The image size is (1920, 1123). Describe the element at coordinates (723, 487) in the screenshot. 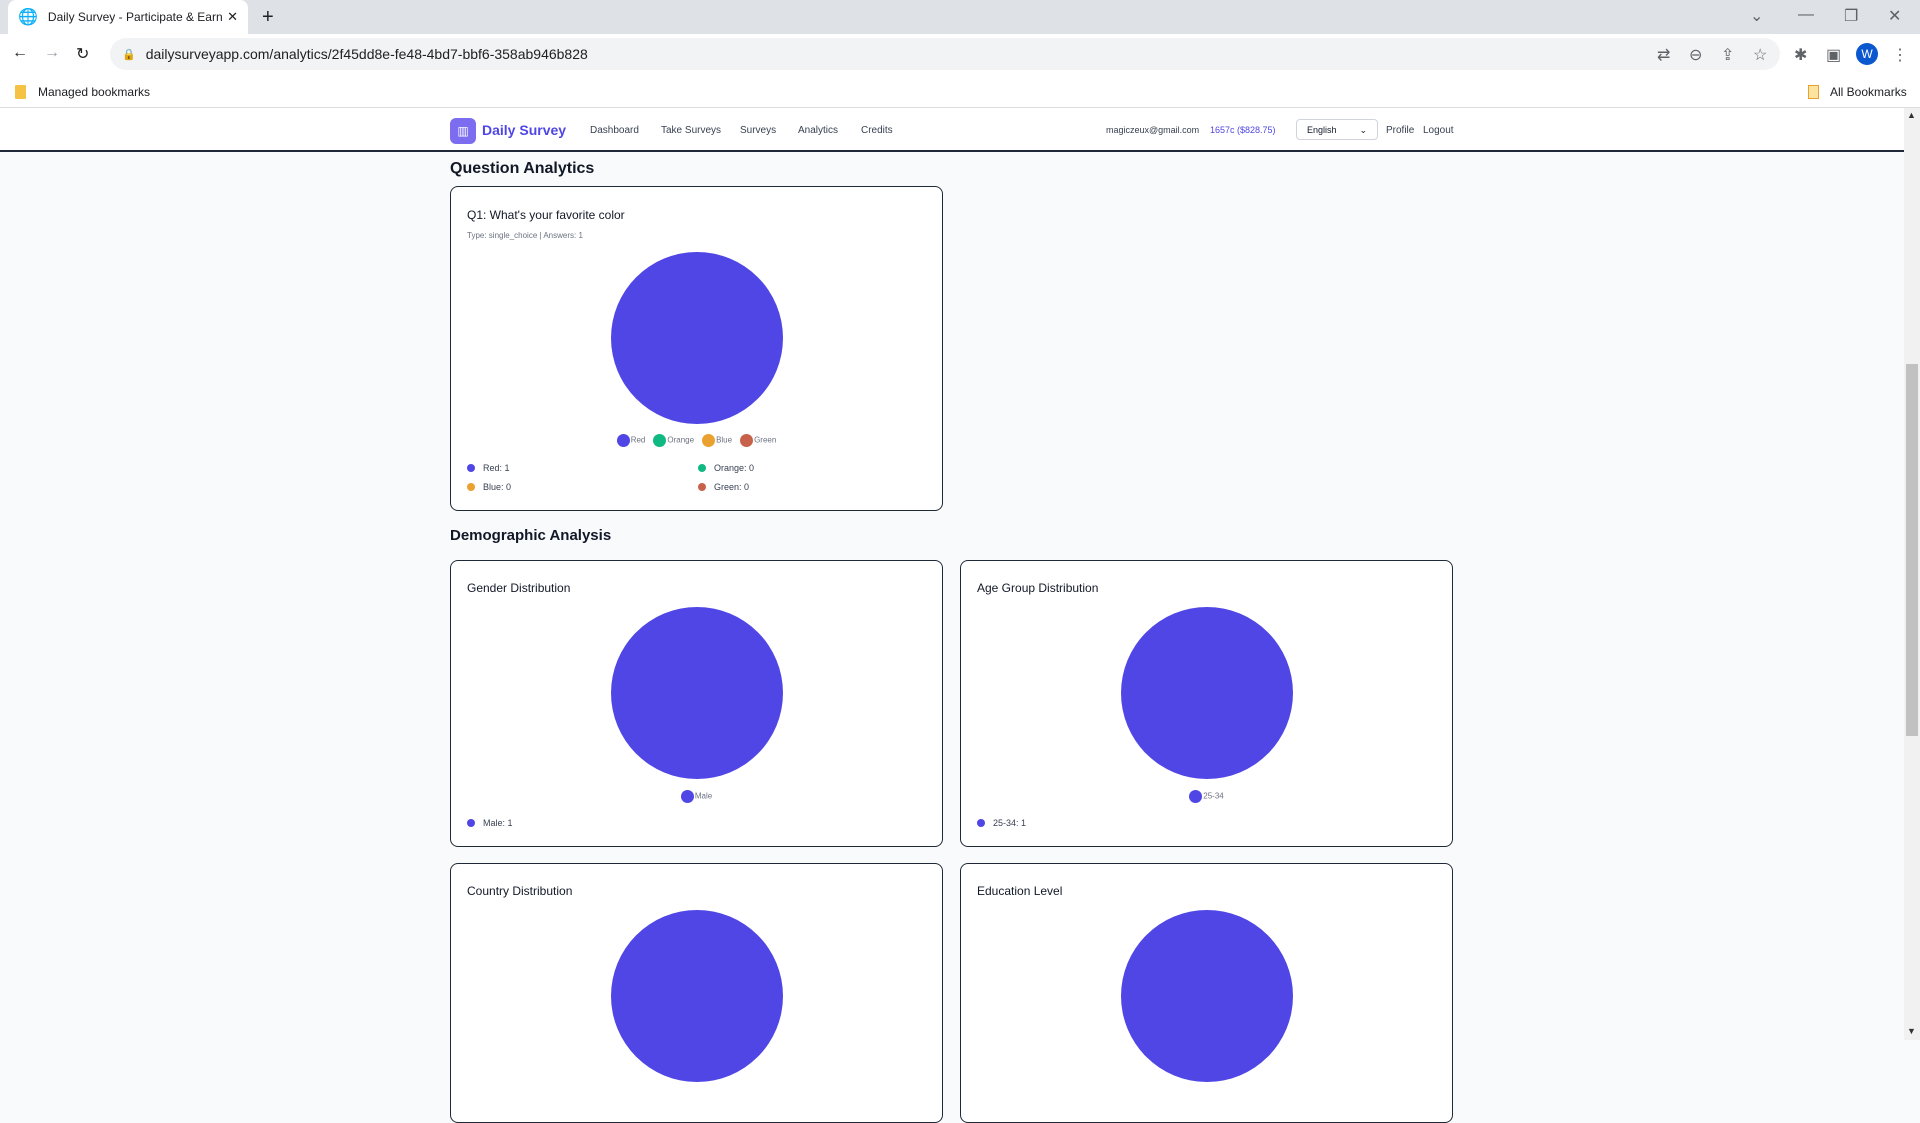

I see `count-green: Green: 0` at that location.